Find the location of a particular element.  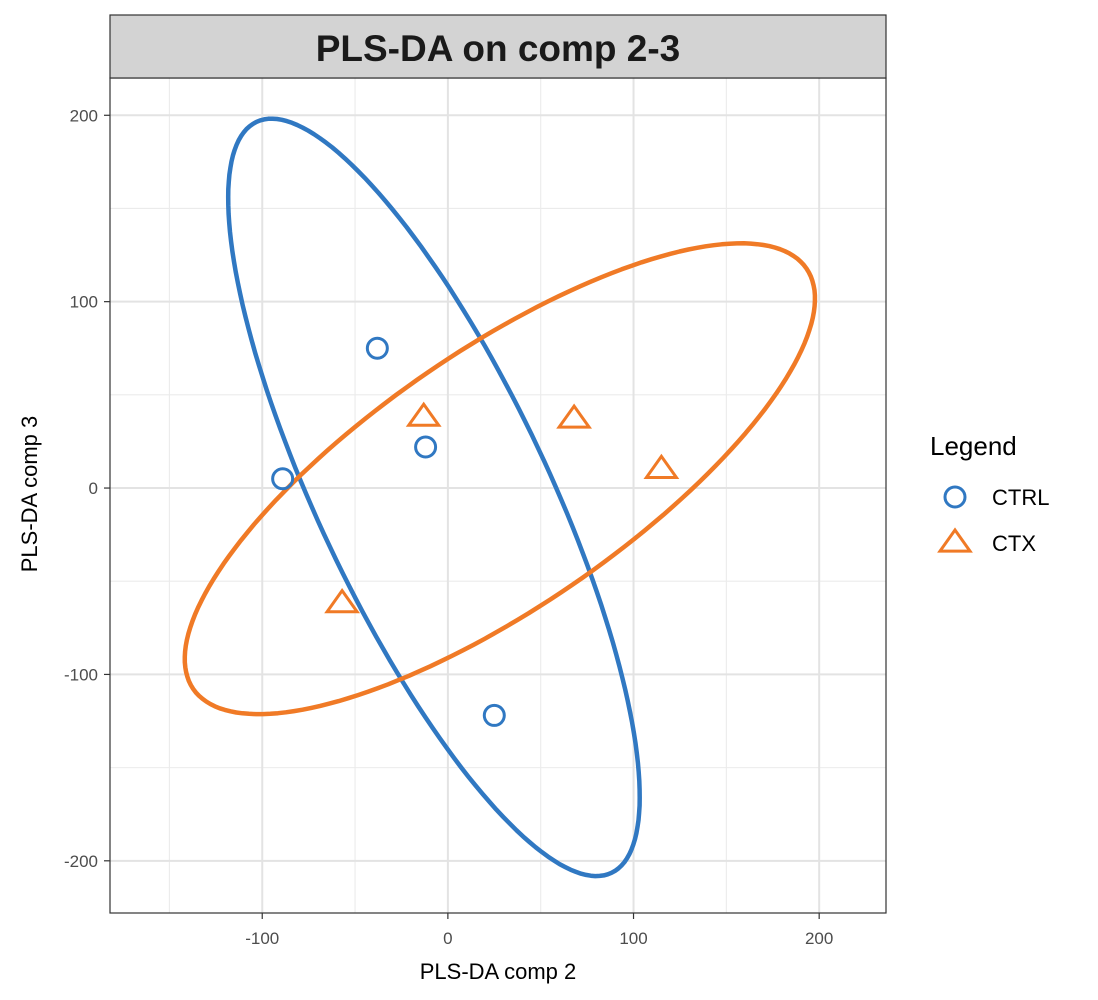

y-axis-ticks: 200 100 0 -100 -200 is located at coordinates (87, 488).